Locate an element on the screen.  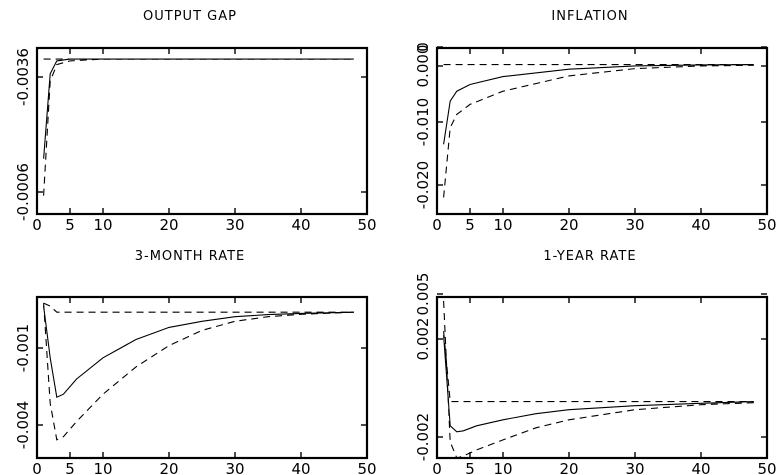
chart-title: INFLATION is located at coordinates (589, 16).